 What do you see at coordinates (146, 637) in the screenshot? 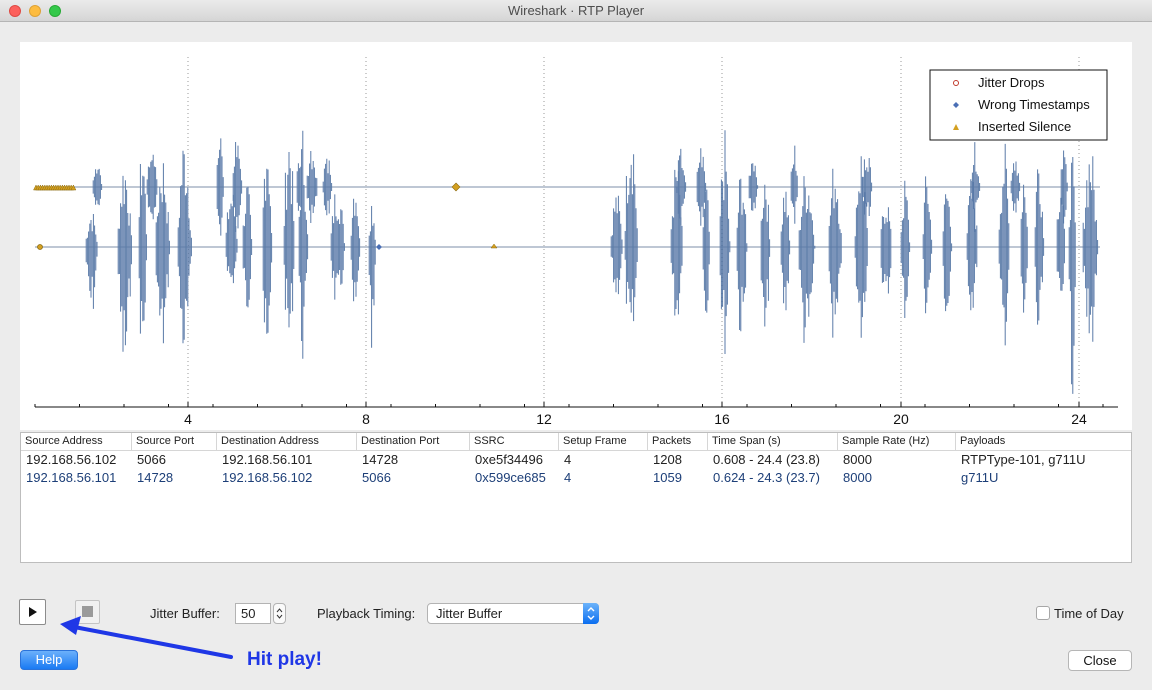
I see `annotation-arrow-icon` at bounding box center [146, 637].